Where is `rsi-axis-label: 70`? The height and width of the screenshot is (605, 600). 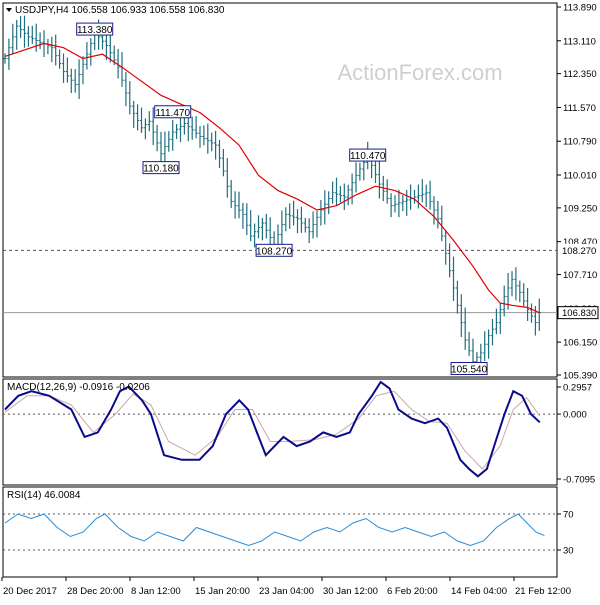
rsi-axis-label: 70 is located at coordinates (568, 515).